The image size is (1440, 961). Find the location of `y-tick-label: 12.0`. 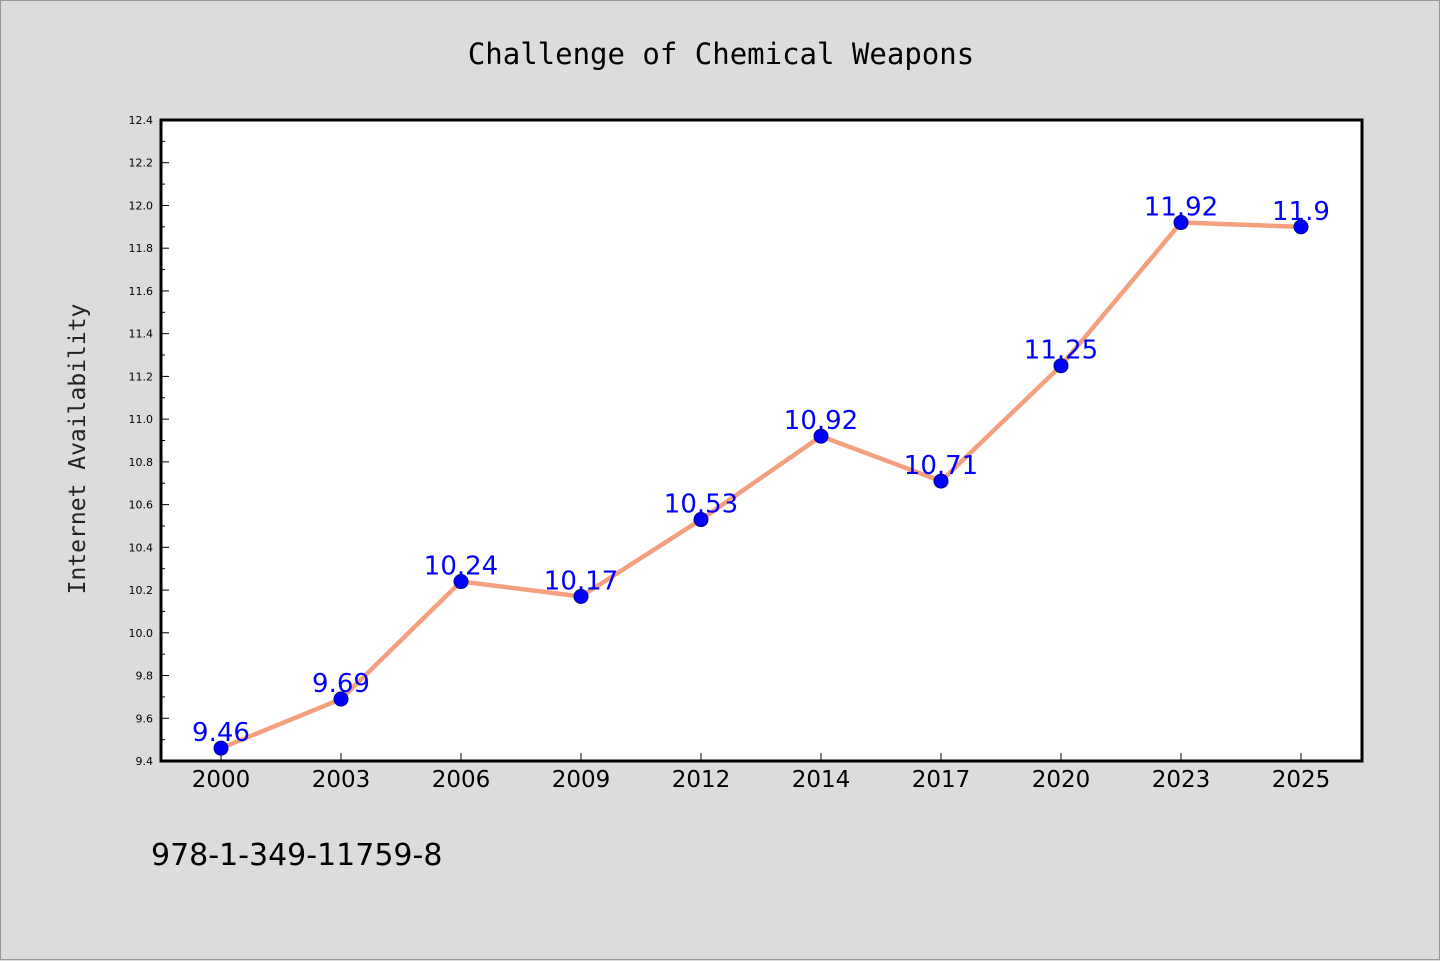

y-tick-label: 12.0 is located at coordinates (141, 205).